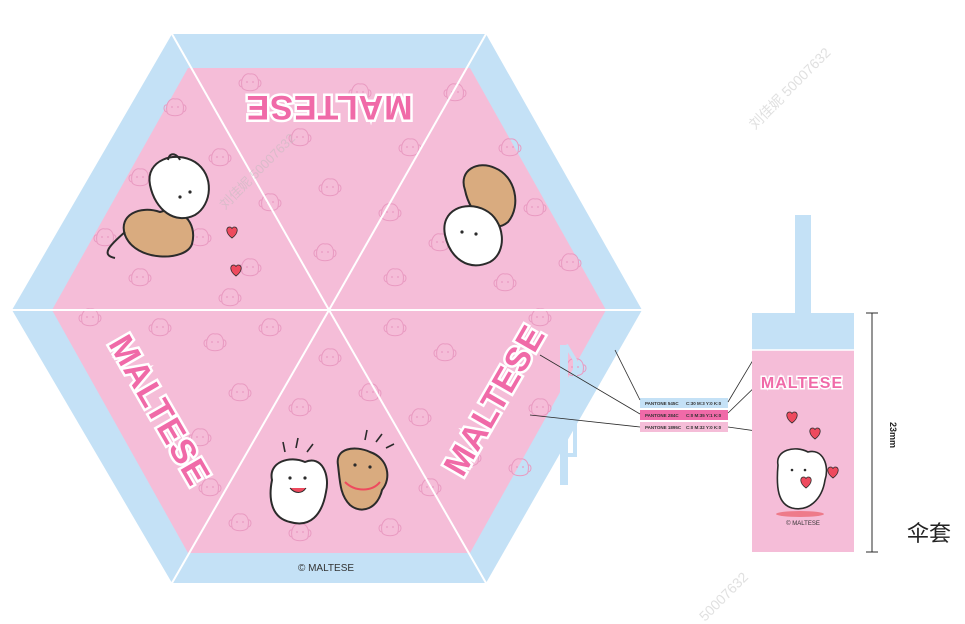 The image size is (965, 624). I want to click on sleeve-top, so click(803, 333).